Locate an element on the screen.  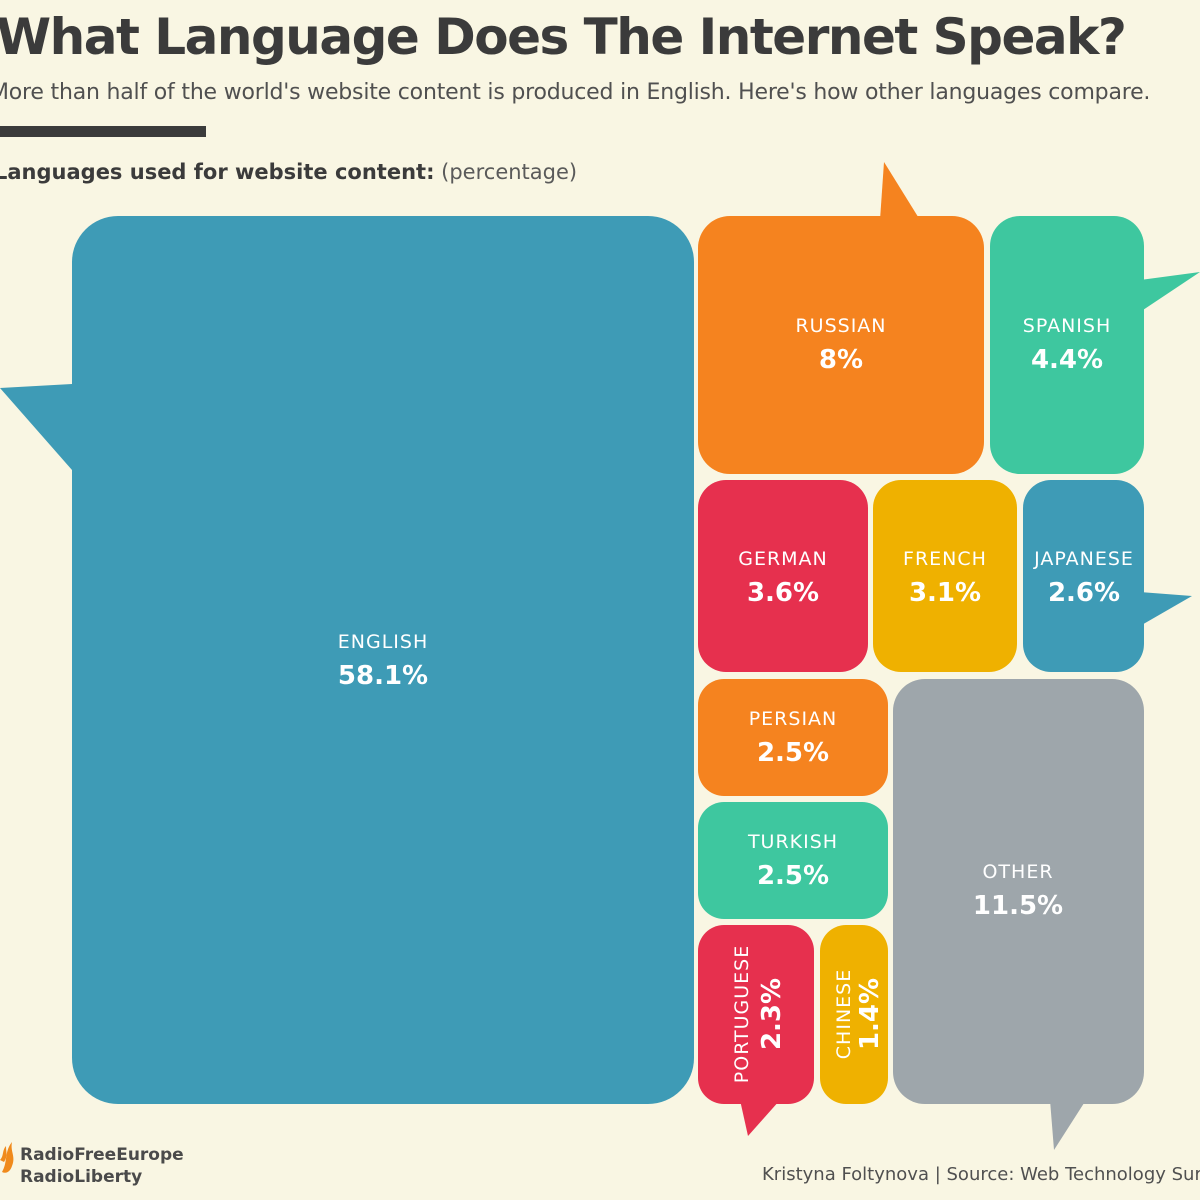
tile-box-german is located at coordinates (783, 576).